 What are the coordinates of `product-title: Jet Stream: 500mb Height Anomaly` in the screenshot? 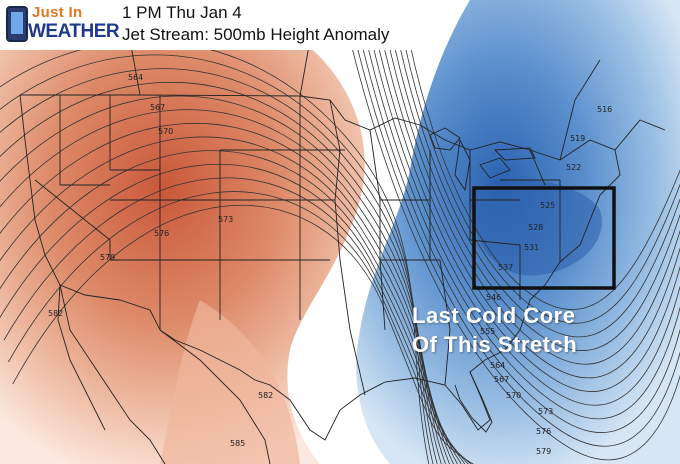 It's located at (256, 34).